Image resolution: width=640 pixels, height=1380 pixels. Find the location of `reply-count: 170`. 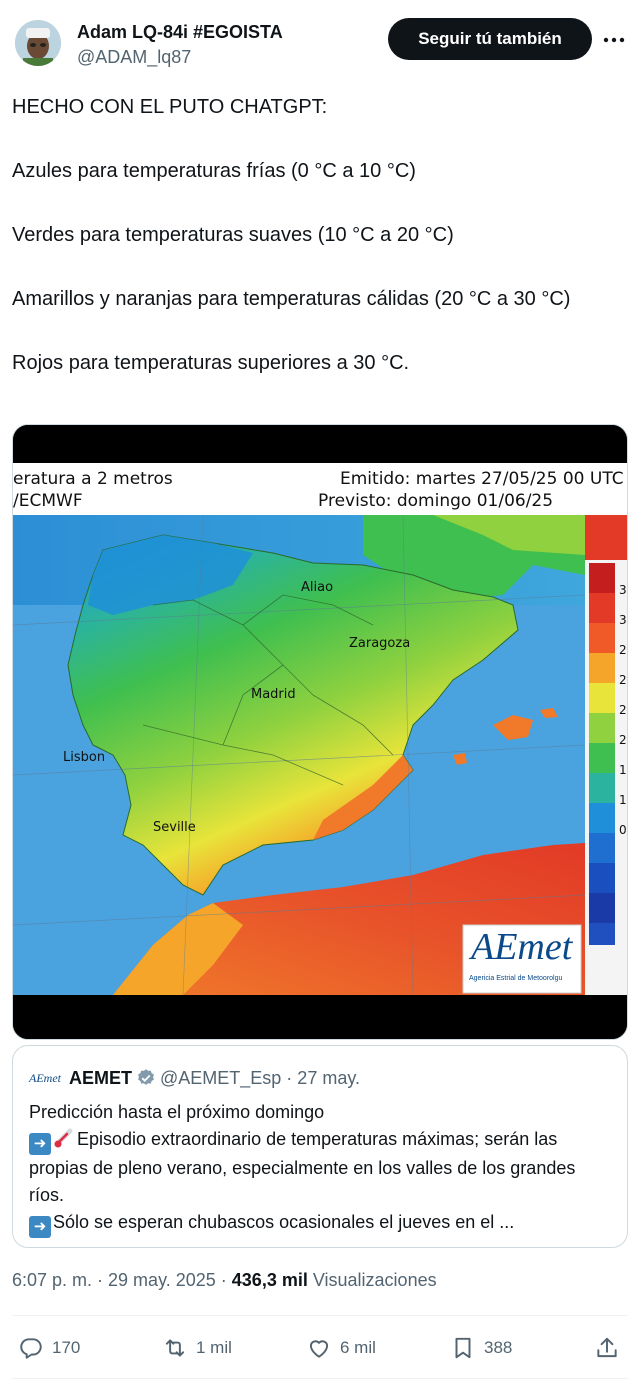

reply-count: 170 is located at coordinates (66, 1347).